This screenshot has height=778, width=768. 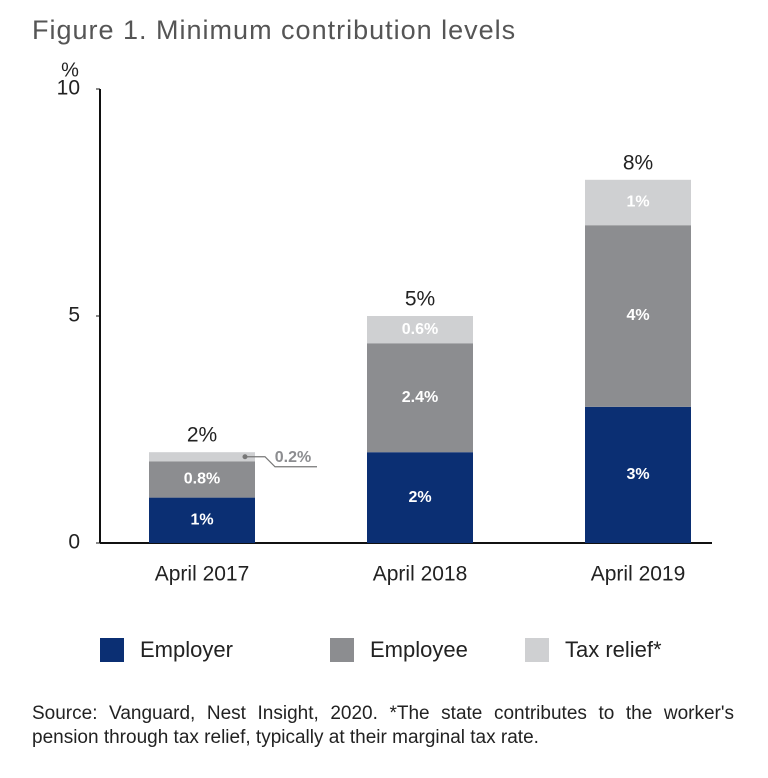 I want to click on data-label: 3%, so click(x=637, y=474).